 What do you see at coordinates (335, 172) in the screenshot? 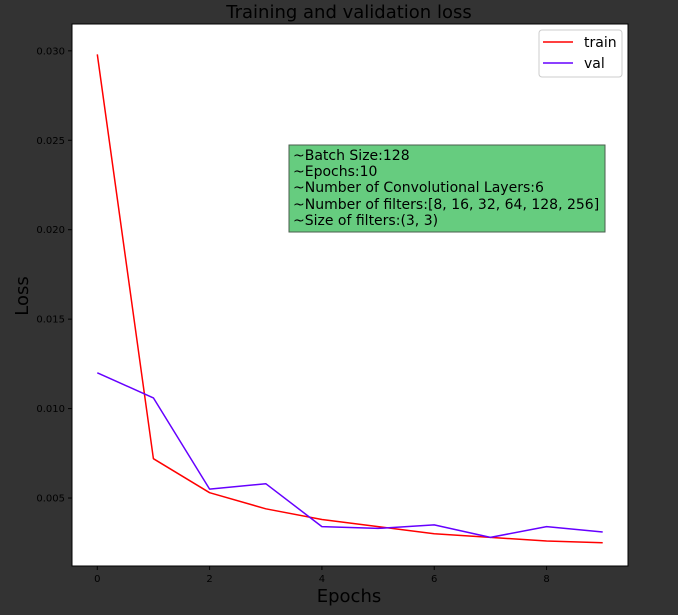
I see `annotation-line-epochs: ~Epochs:10` at bounding box center [335, 172].